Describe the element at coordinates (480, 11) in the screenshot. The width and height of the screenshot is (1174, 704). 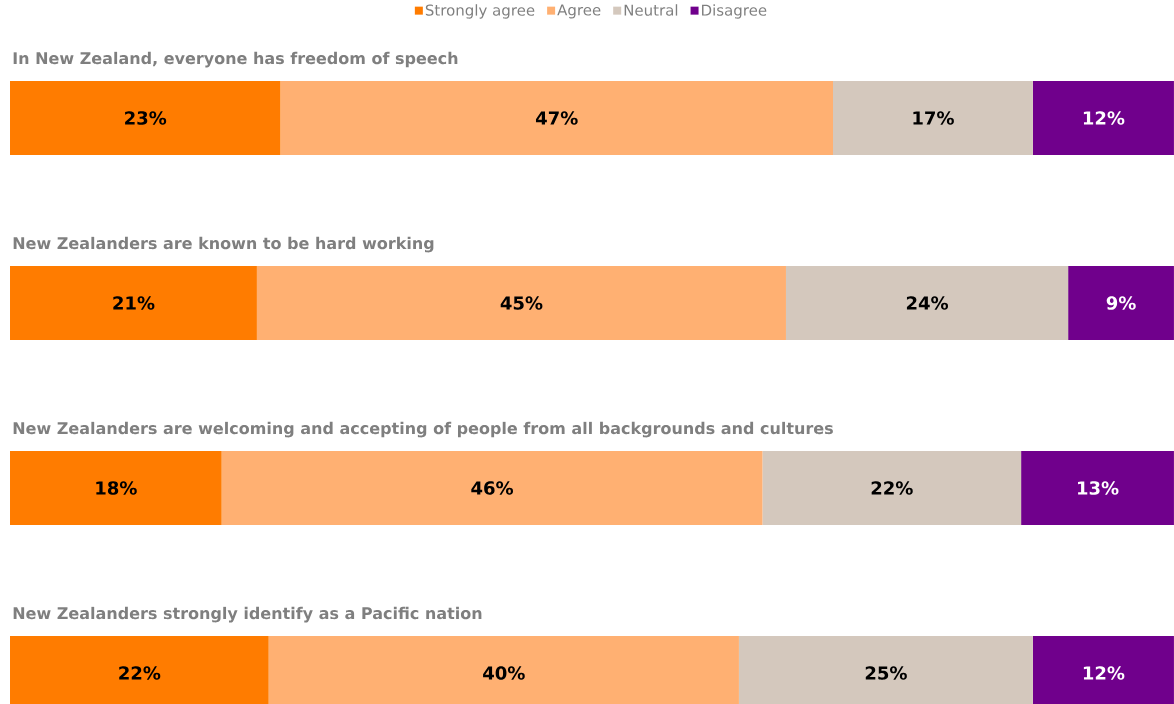
I see `legend-label: Strongly agree` at that location.